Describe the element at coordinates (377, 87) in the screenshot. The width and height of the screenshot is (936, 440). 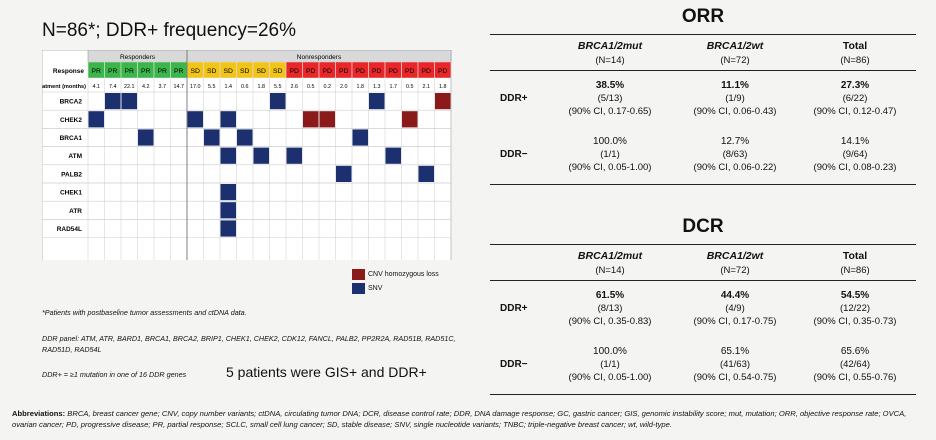
I see `treatment-value: 1.3` at that location.